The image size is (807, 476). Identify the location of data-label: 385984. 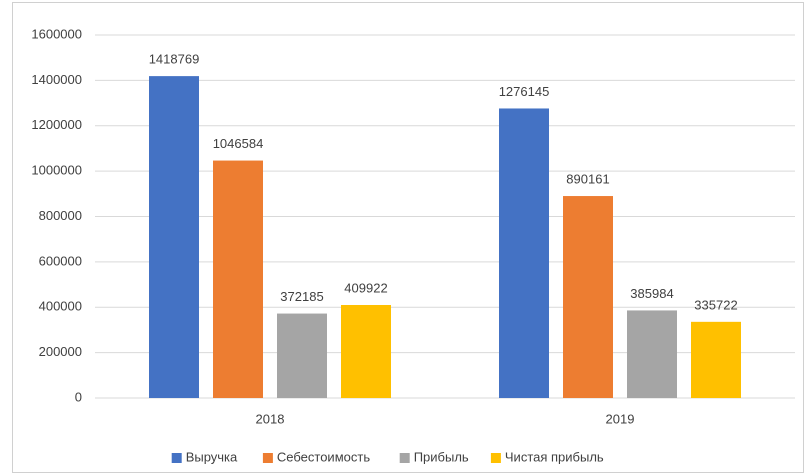
(651, 293).